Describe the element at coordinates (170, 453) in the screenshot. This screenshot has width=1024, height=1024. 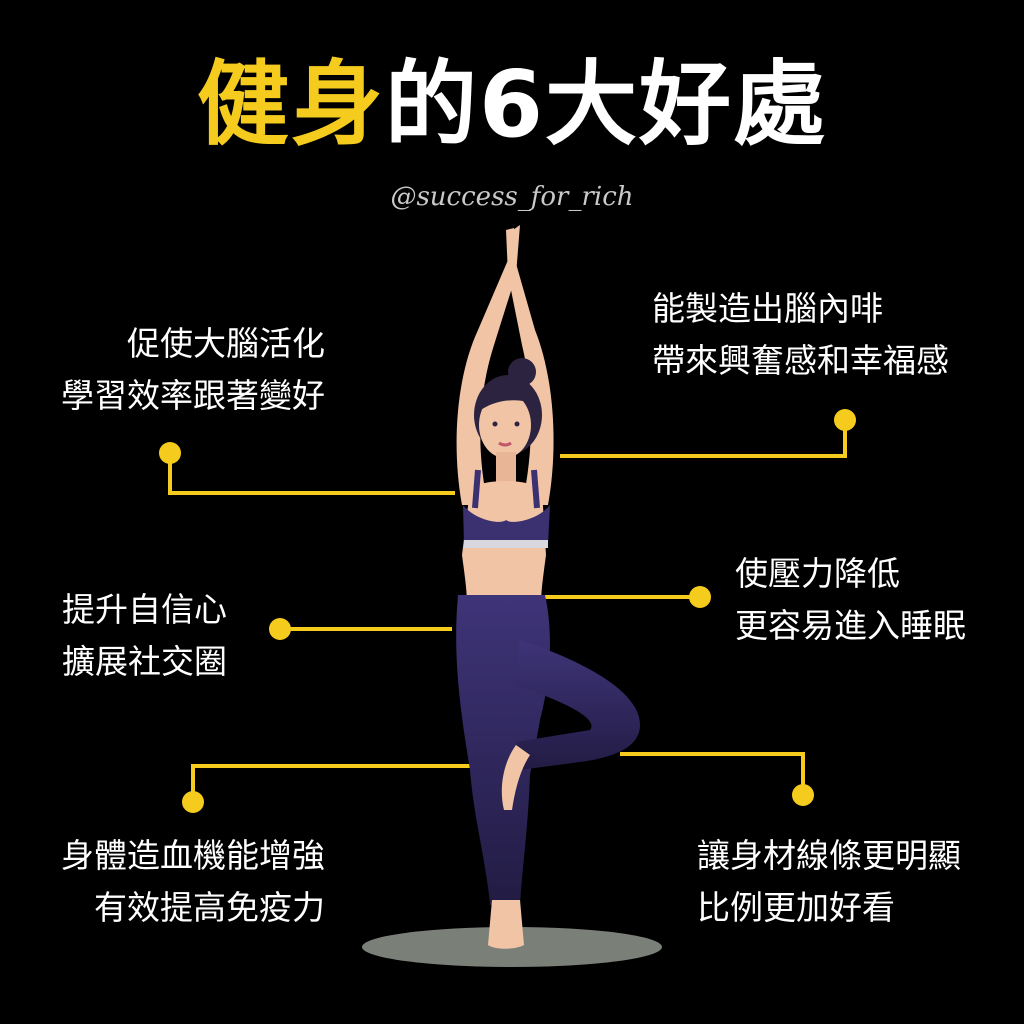
I see `dot-brain` at that location.